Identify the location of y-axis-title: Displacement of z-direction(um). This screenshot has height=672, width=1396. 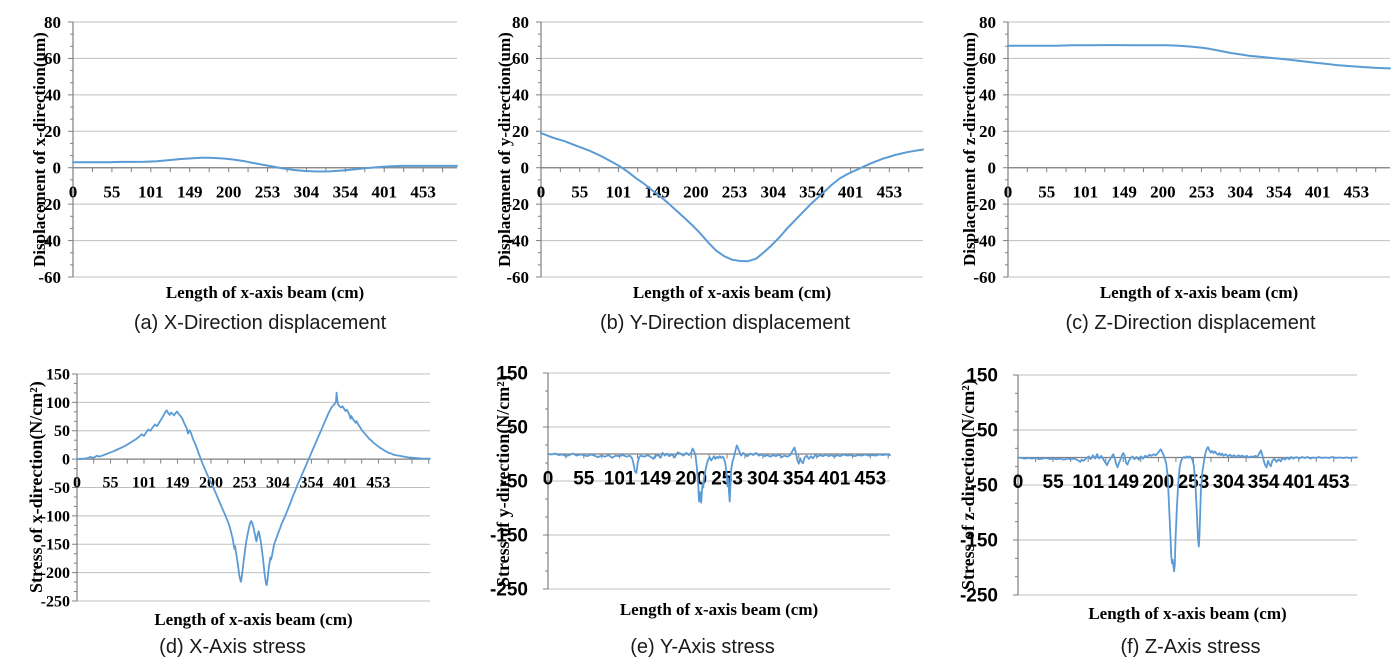
(969, 149).